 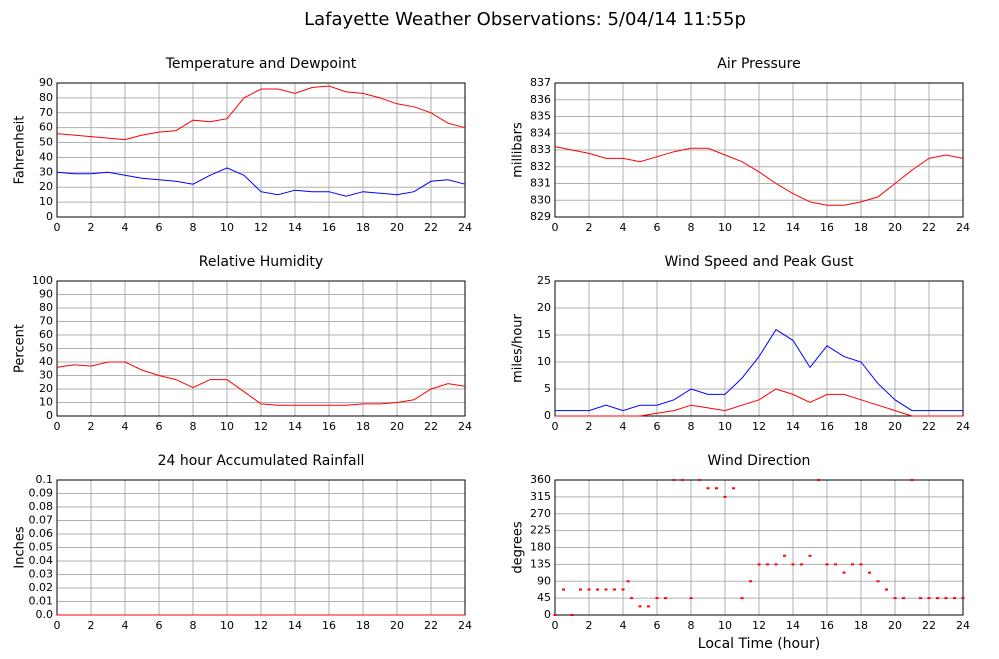 What do you see at coordinates (41, 574) in the screenshot?
I see `y-tick-label: 0.03` at bounding box center [41, 574].